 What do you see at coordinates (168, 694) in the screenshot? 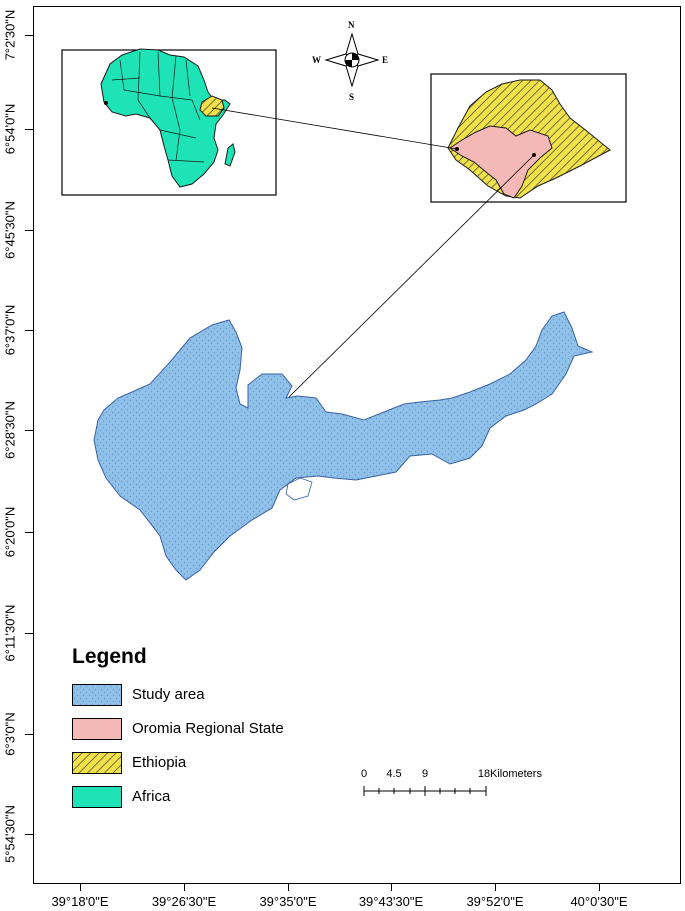
I see `legend-label: Study area` at bounding box center [168, 694].